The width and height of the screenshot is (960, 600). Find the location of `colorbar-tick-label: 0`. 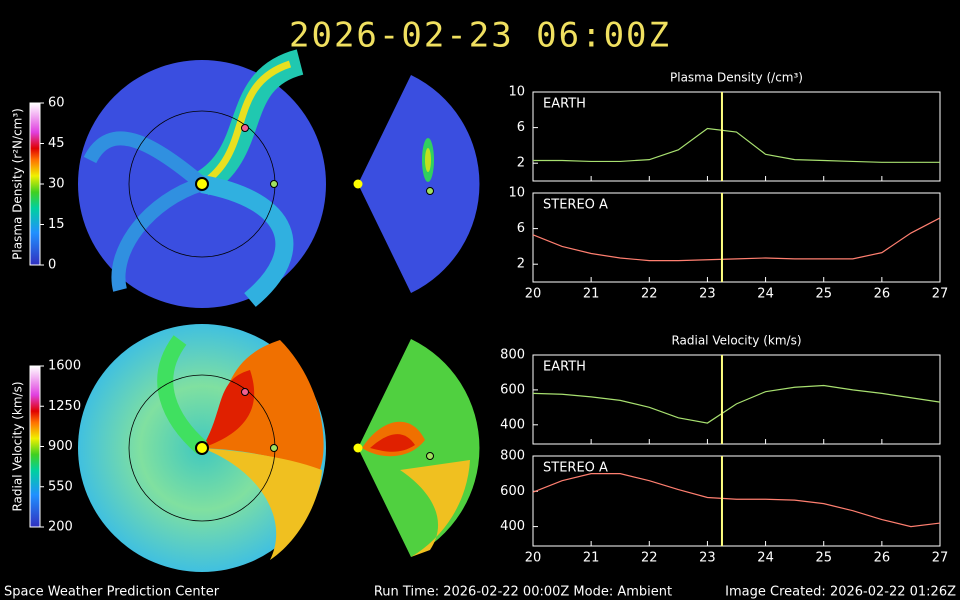

colorbar-tick-label: 0 is located at coordinates (52, 265).